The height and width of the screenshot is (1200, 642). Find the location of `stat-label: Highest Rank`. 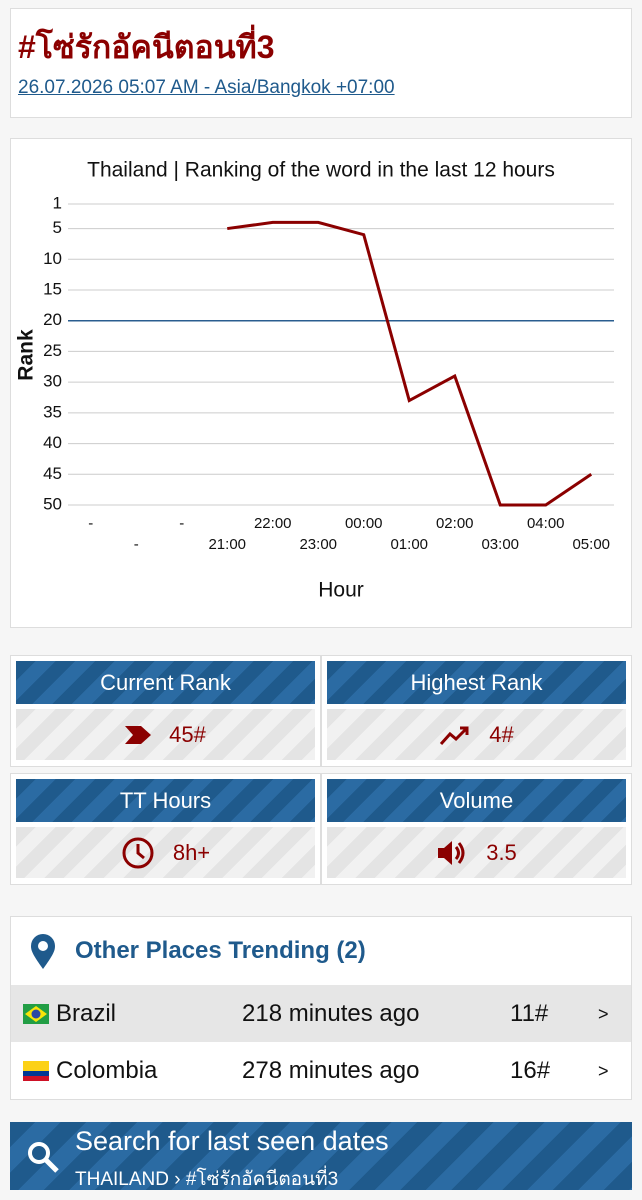

stat-label: Highest Rank is located at coordinates (476, 682).